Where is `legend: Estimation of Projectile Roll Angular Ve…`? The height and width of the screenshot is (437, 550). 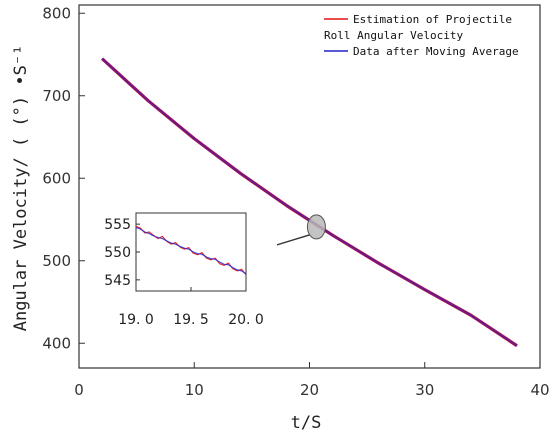
legend: Estimation of Projectile Roll Angular Ve… is located at coordinates (421, 35).